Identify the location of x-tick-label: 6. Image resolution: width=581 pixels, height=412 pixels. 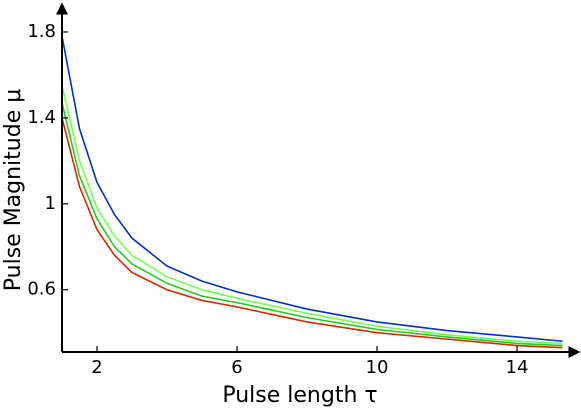
(236, 367).